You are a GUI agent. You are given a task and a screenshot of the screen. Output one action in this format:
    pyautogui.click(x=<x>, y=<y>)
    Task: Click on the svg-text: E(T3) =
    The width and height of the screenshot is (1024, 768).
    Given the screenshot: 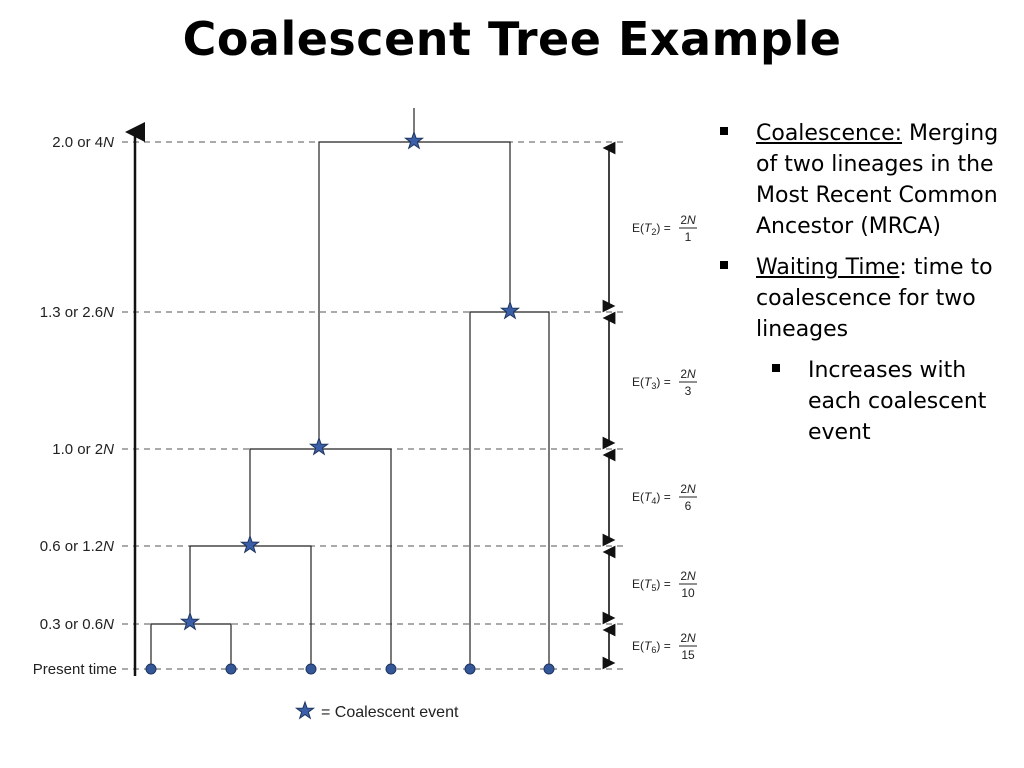 What is the action you would take?
    pyautogui.click(x=651, y=383)
    